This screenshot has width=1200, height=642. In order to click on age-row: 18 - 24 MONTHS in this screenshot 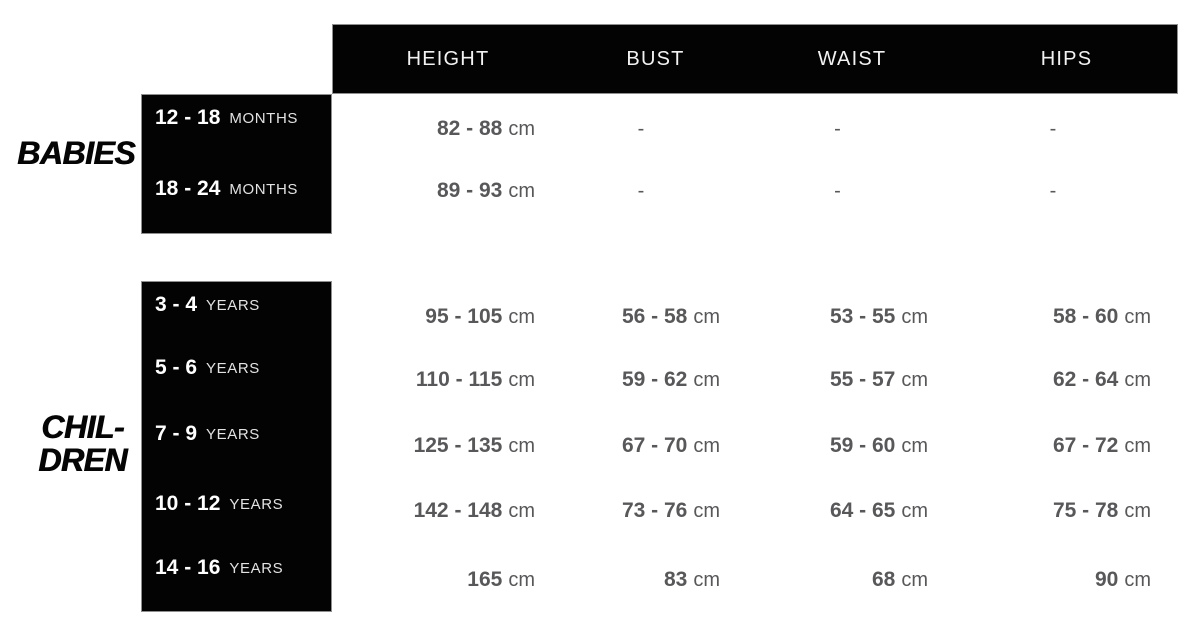, I will do `click(236, 189)`.